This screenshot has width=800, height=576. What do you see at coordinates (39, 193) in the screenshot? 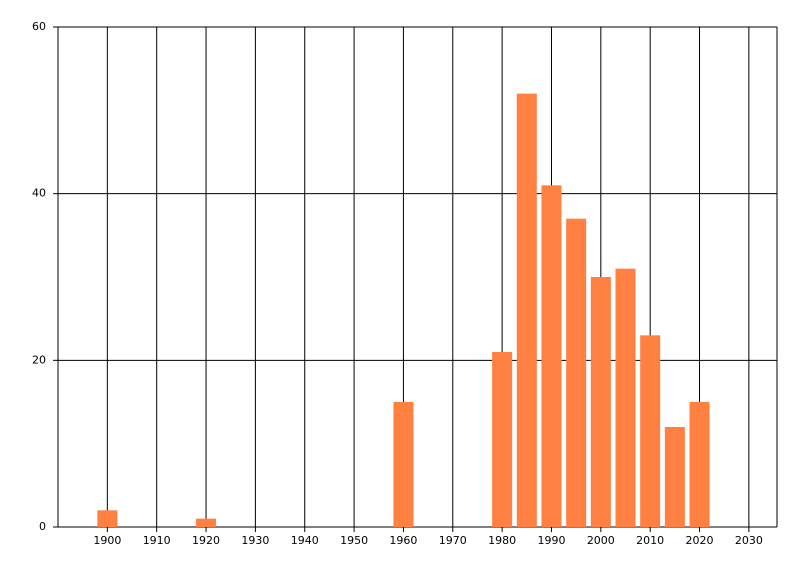
I see `y-tick-label: 40` at bounding box center [39, 193].